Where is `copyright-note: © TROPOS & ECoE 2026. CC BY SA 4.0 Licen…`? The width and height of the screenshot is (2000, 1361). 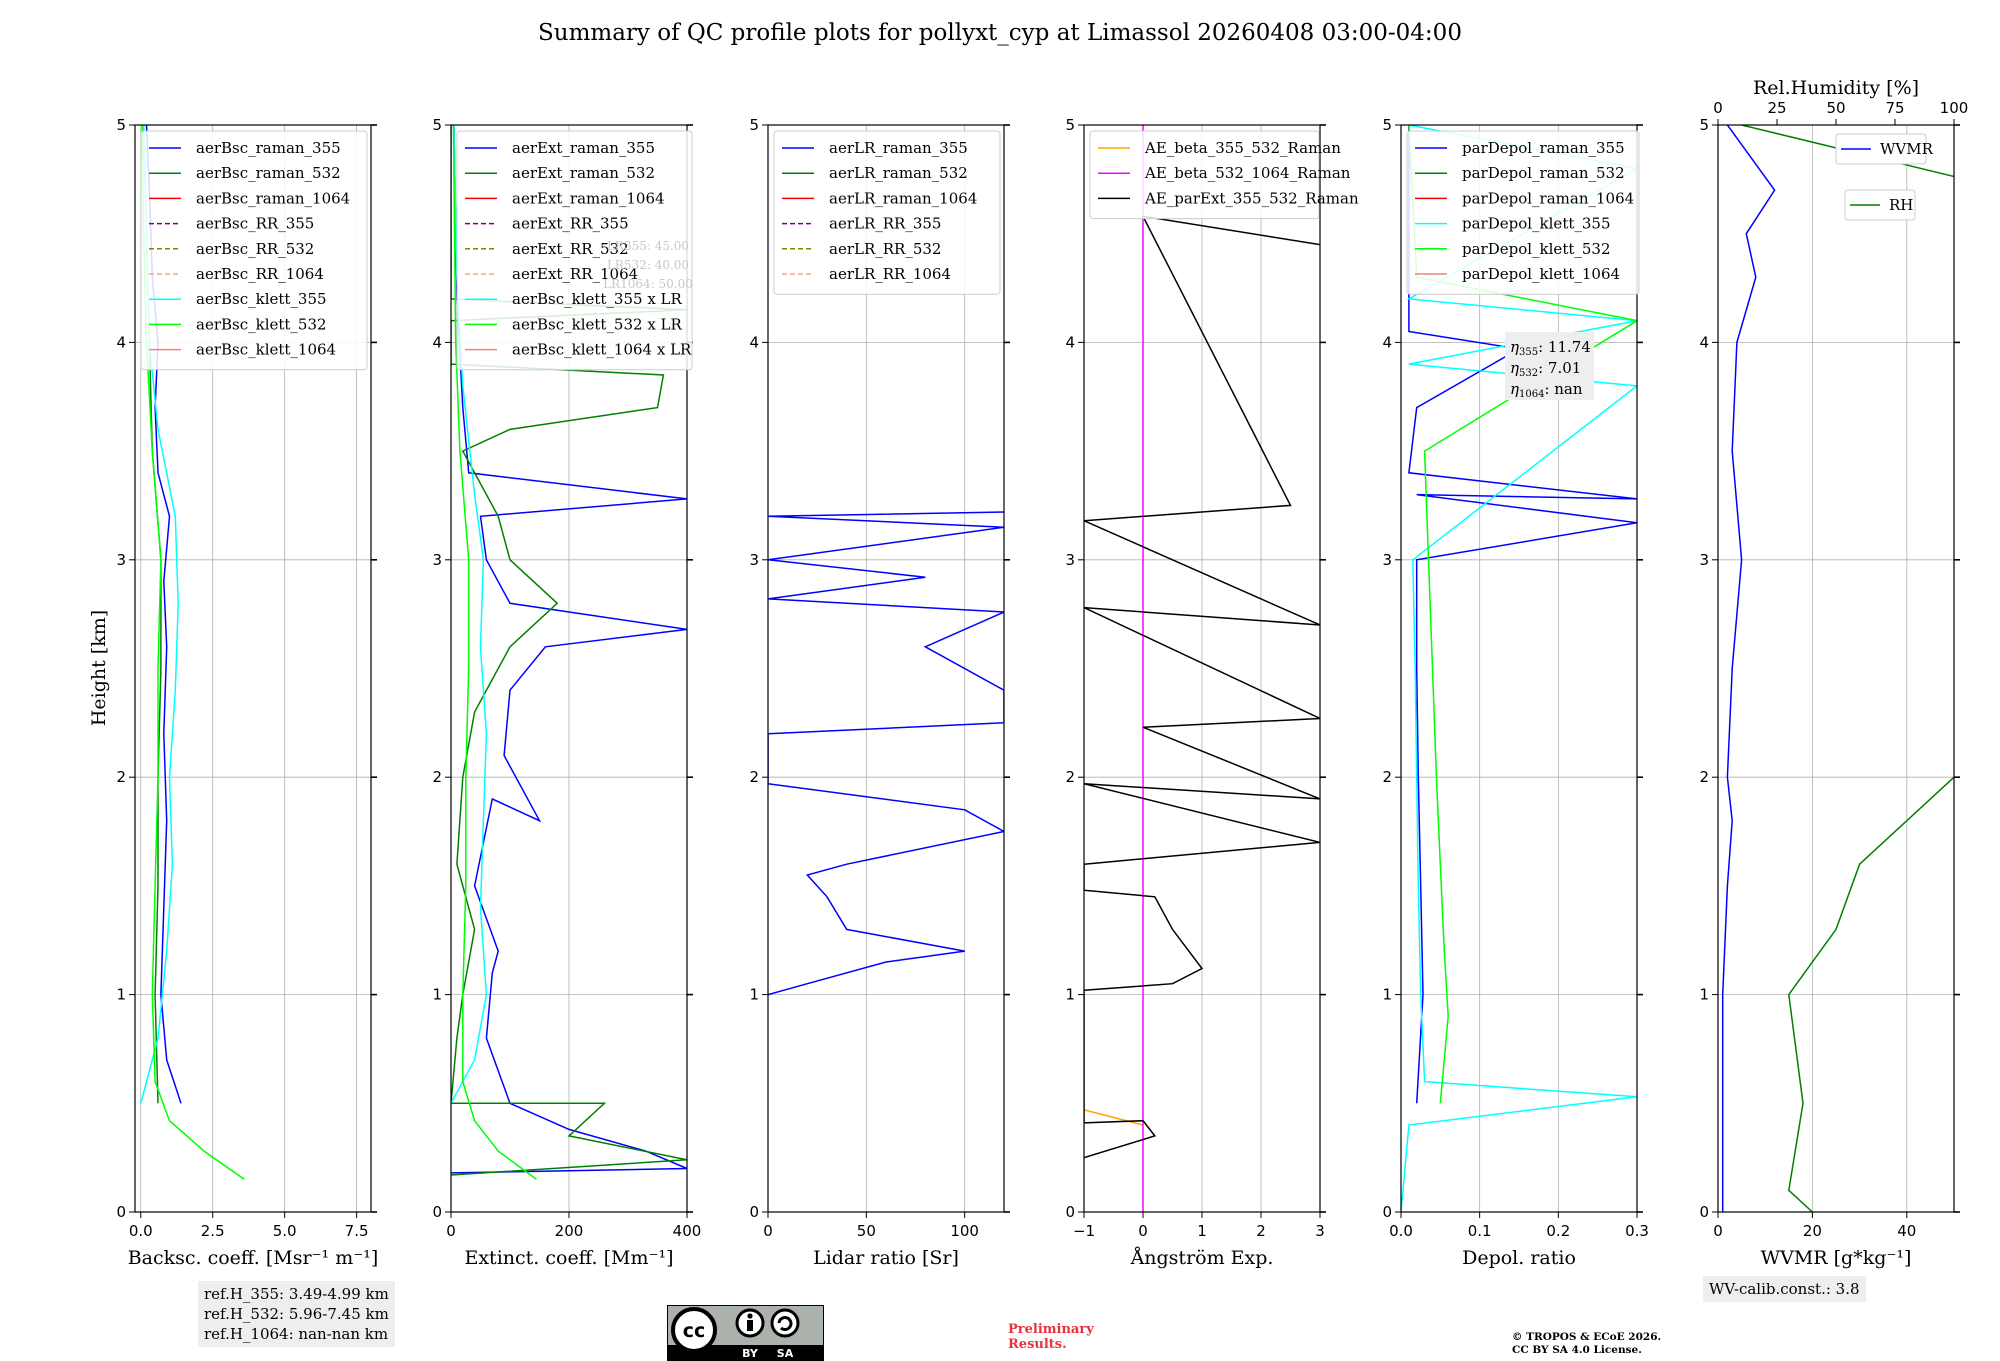 copyright-note: © TROPOS & ECoE 2026. CC BY SA 4.0 Licen… is located at coordinates (1586, 1344).